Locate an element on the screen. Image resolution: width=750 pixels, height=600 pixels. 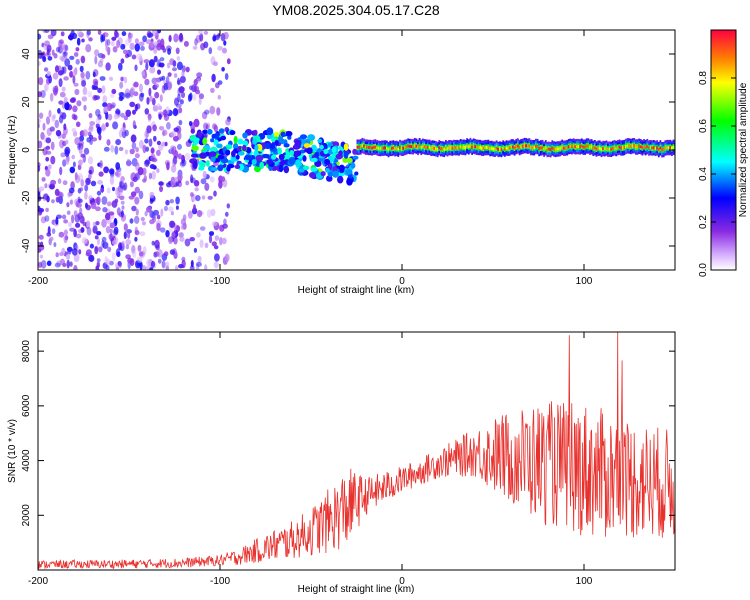
figure-title: YM08.2025.304.05.17.C28 is located at coordinates (356, 10).